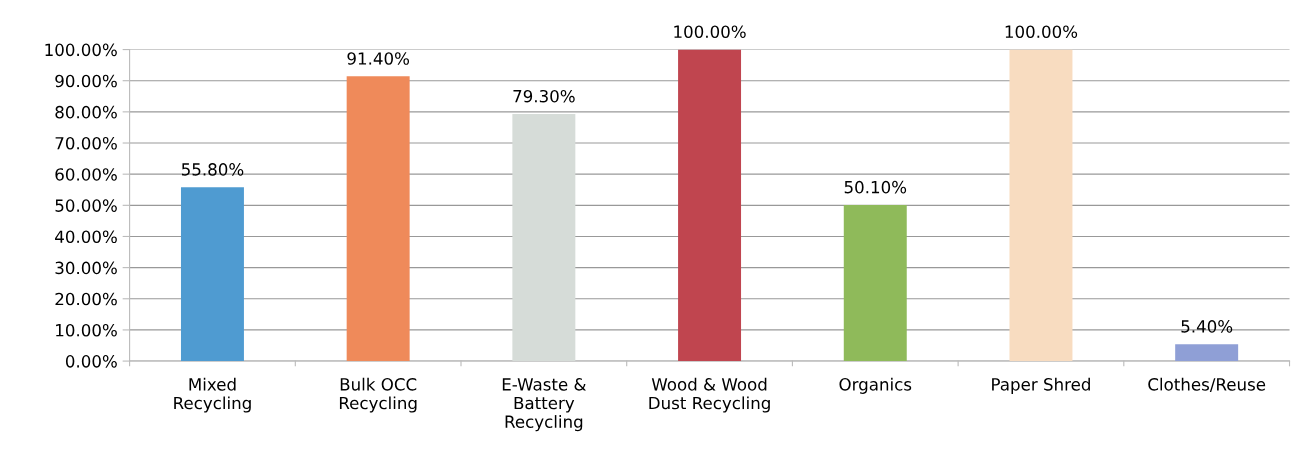  I want to click on y-tick-label: 0.00%, so click(91, 361).